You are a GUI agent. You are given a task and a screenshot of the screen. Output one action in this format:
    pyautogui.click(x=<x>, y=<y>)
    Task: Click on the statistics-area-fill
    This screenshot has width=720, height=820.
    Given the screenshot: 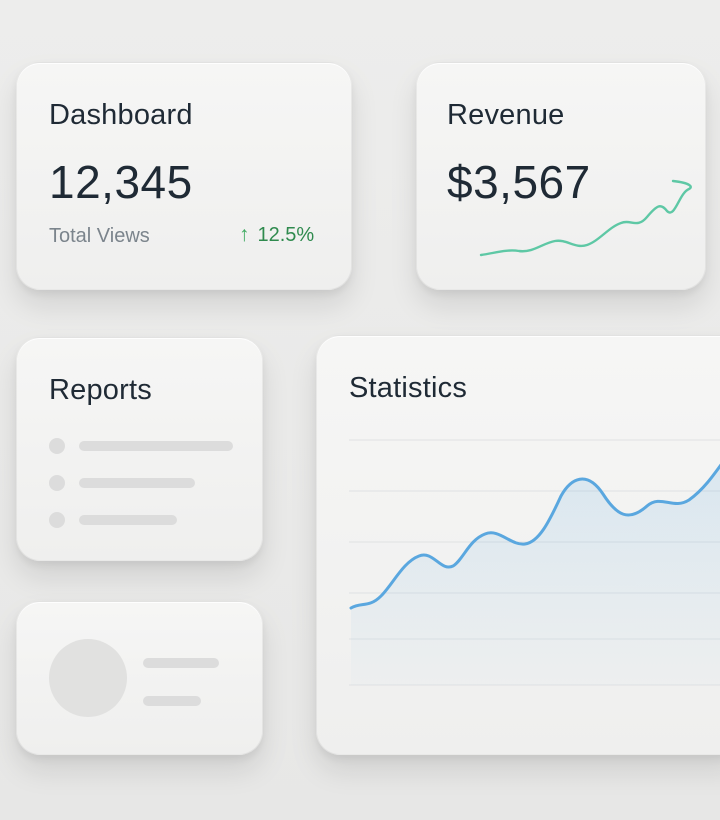 What is the action you would take?
    pyautogui.click(x=535, y=575)
    